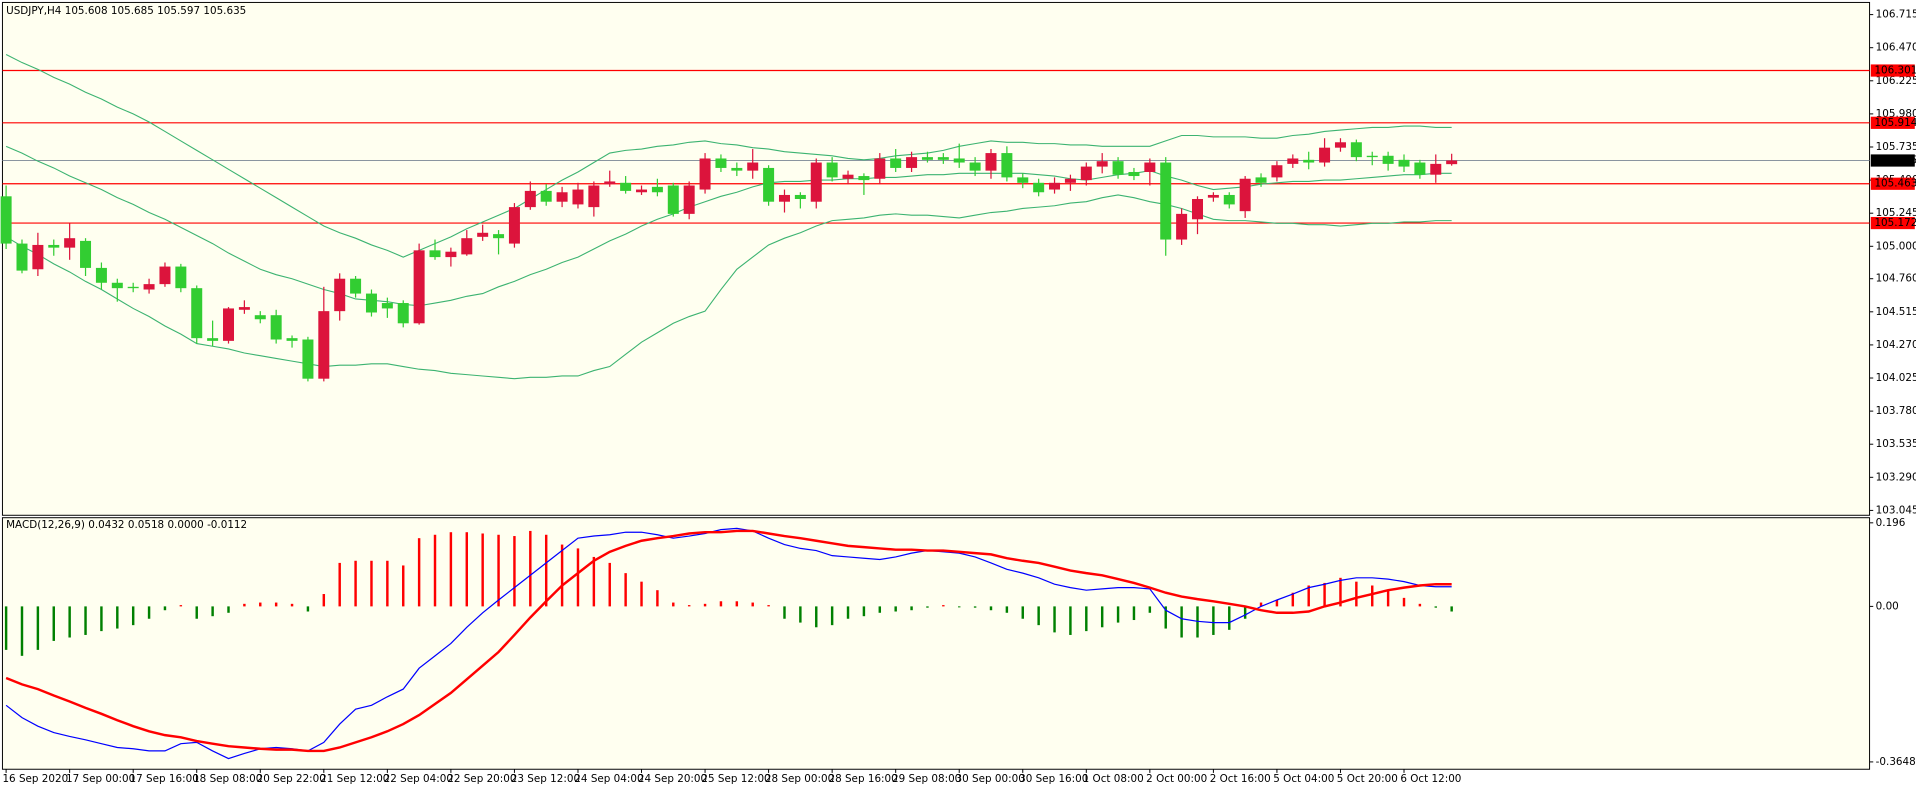  Describe the element at coordinates (35, 779) in the screenshot. I see `x-tick-label: 16 Sep 2020` at that location.